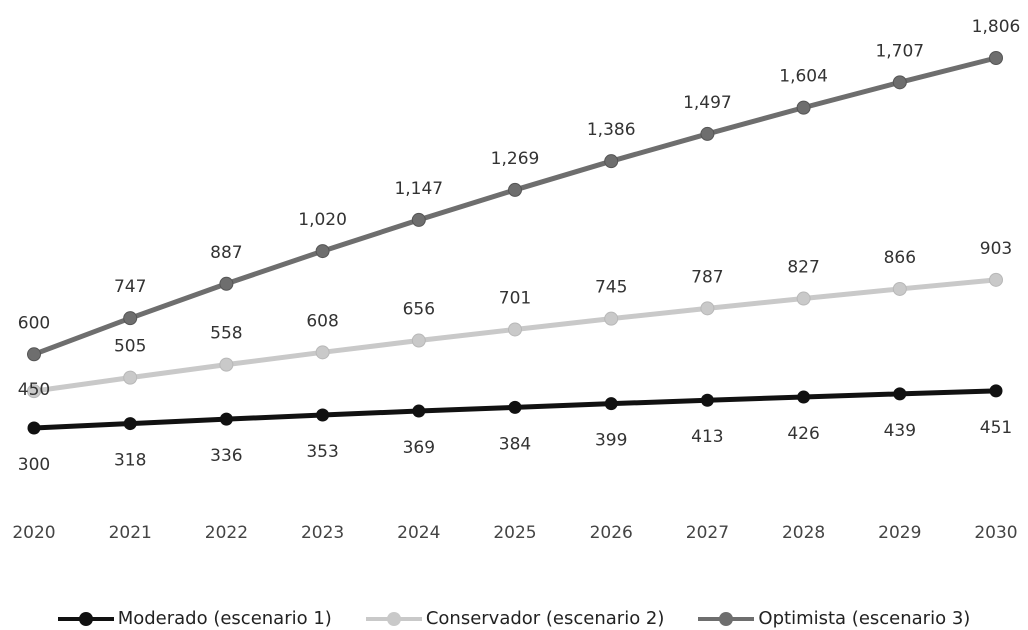 This screenshot has height=630, width=1028. What do you see at coordinates (419, 448) in the screenshot?
I see `data-label-s0-4: 369` at bounding box center [419, 448].